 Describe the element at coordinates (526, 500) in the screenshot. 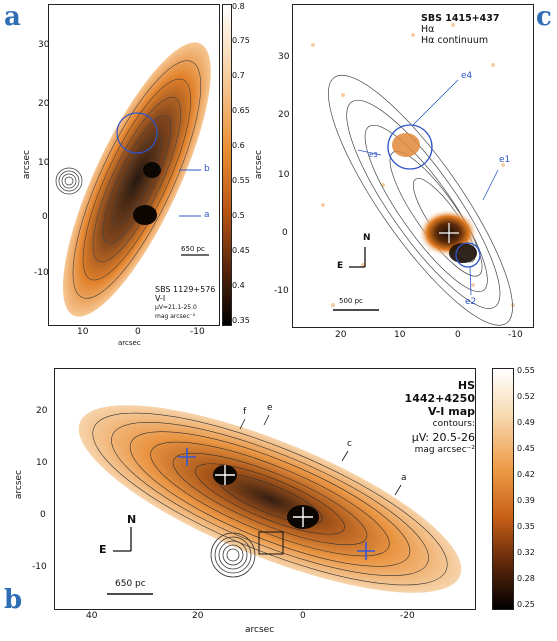

I see `panel-b-cbar-tick: 0.39` at that location.